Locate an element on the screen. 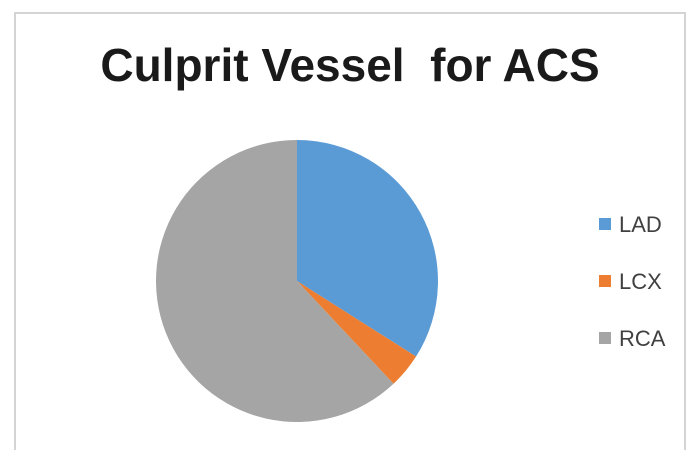  legend: LAD LCX RCA is located at coordinates (632, 281).